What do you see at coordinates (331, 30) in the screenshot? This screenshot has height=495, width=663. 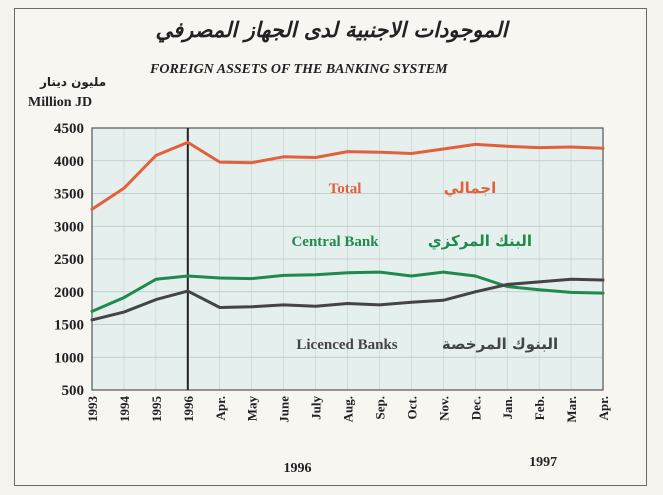 I see `chart-title-arabic: الموجودات الاجنبية لدى الجهاز المصرفي` at bounding box center [331, 30].